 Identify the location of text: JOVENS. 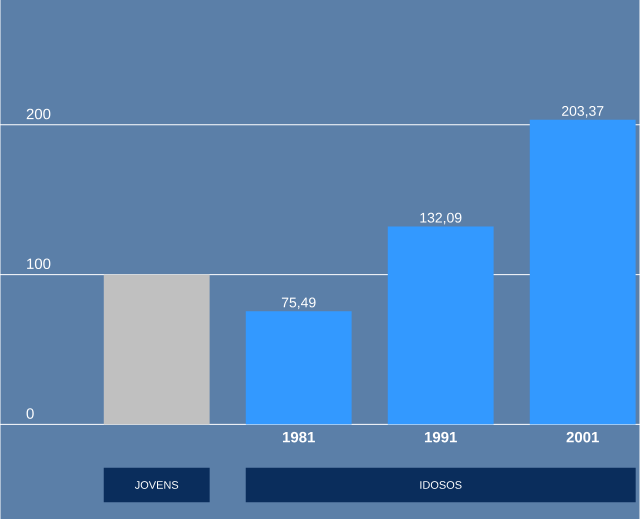
(156, 485).